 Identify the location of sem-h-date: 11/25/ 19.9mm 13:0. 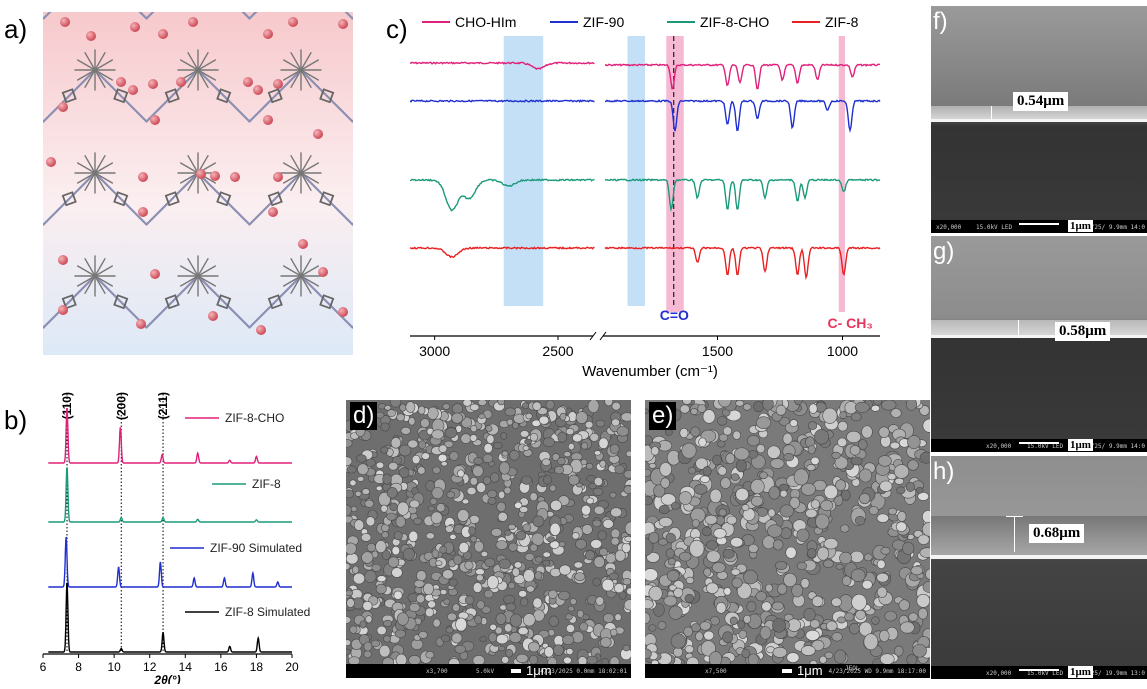
(1112, 673).